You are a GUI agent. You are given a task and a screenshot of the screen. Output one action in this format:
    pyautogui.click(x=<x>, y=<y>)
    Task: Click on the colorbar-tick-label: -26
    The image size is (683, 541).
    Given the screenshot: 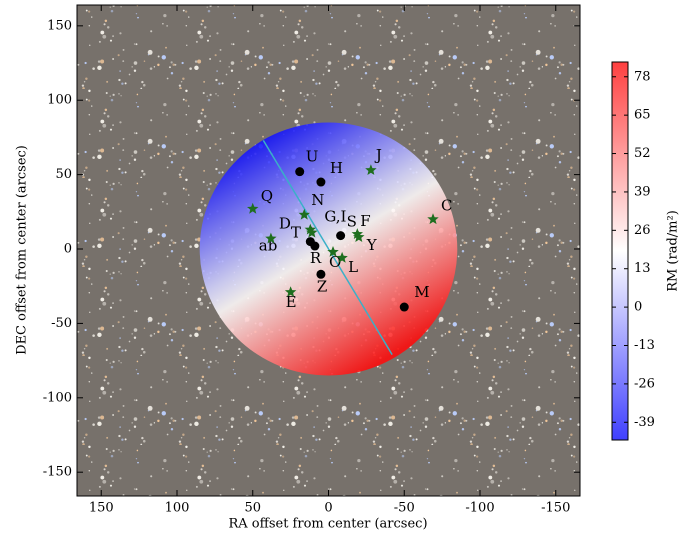 What is the action you would take?
    pyautogui.click(x=644, y=383)
    